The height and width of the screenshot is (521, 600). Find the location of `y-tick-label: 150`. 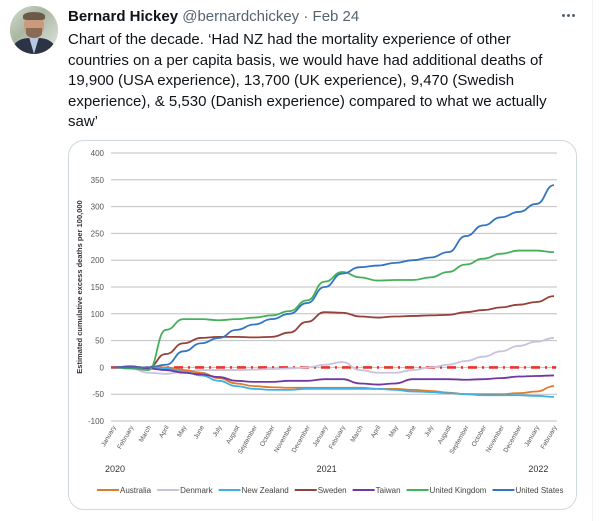

y-tick-label: 150 is located at coordinates (98, 287).